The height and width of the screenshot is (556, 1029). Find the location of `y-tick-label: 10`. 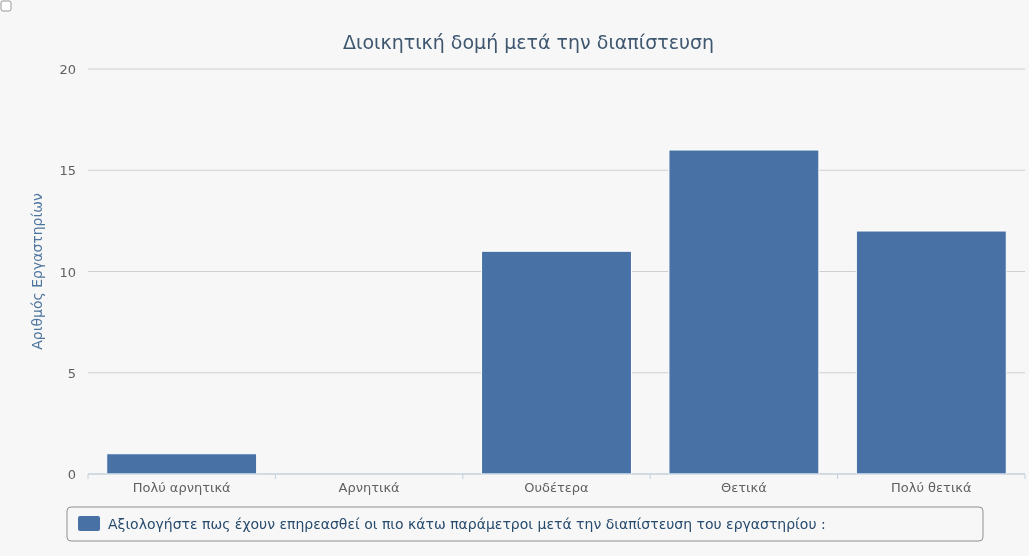

y-tick-label: 10 is located at coordinates (67, 272).